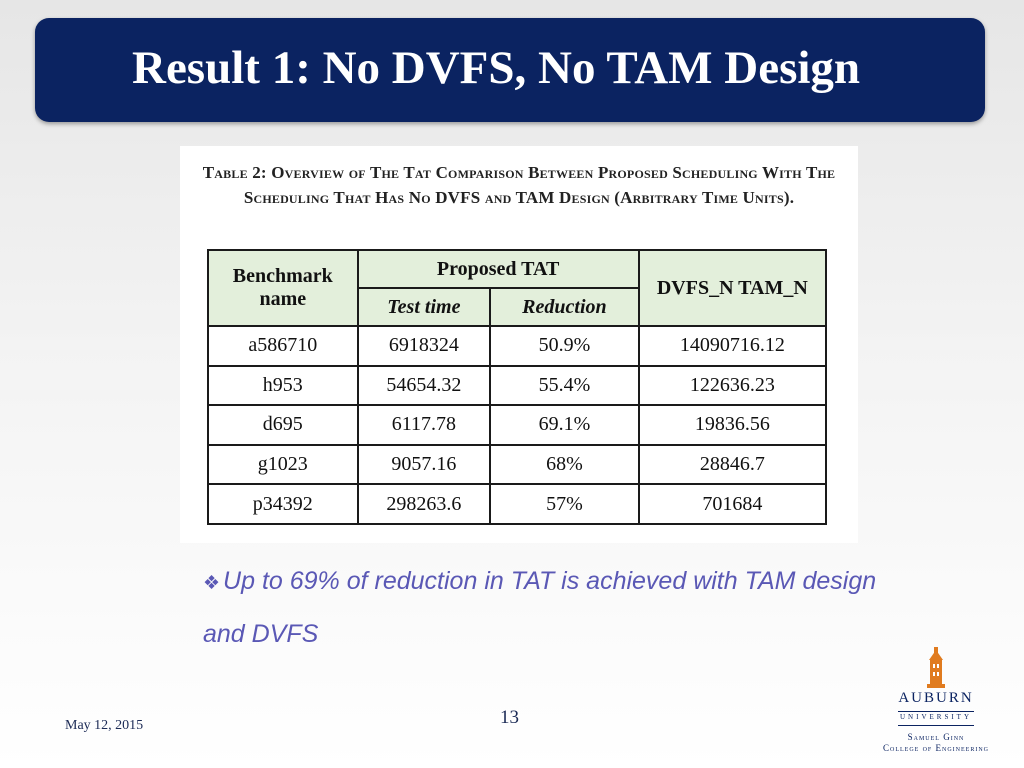 The image size is (1024, 768). I want to click on cell-reduction: 57%, so click(564, 504).